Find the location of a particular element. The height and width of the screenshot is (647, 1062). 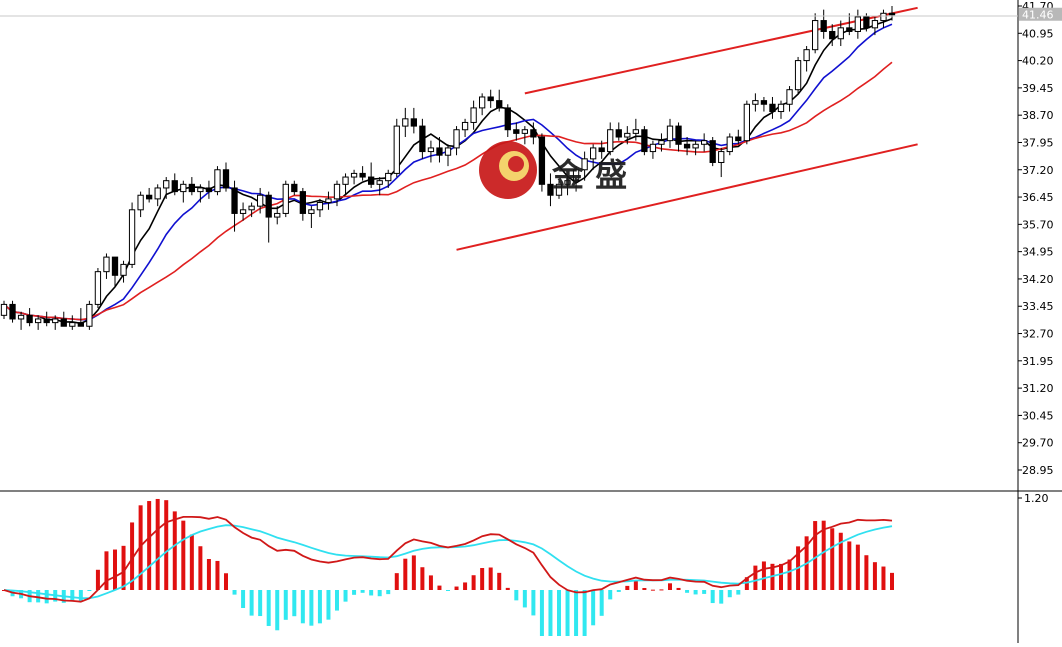

price-tick-label: 37.20 is located at coordinates (1038, 170).